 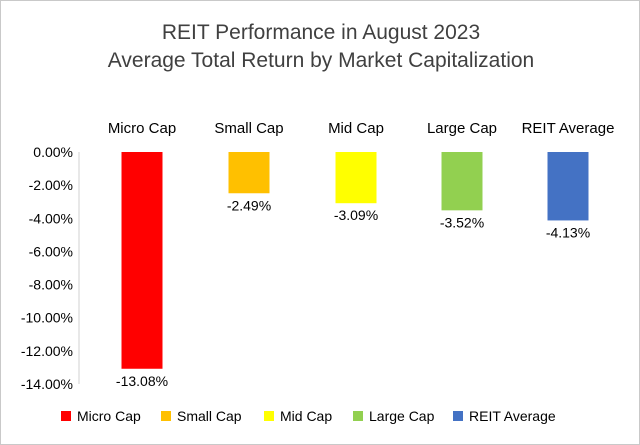 I want to click on data-label: -2.49%, so click(x=249, y=205).